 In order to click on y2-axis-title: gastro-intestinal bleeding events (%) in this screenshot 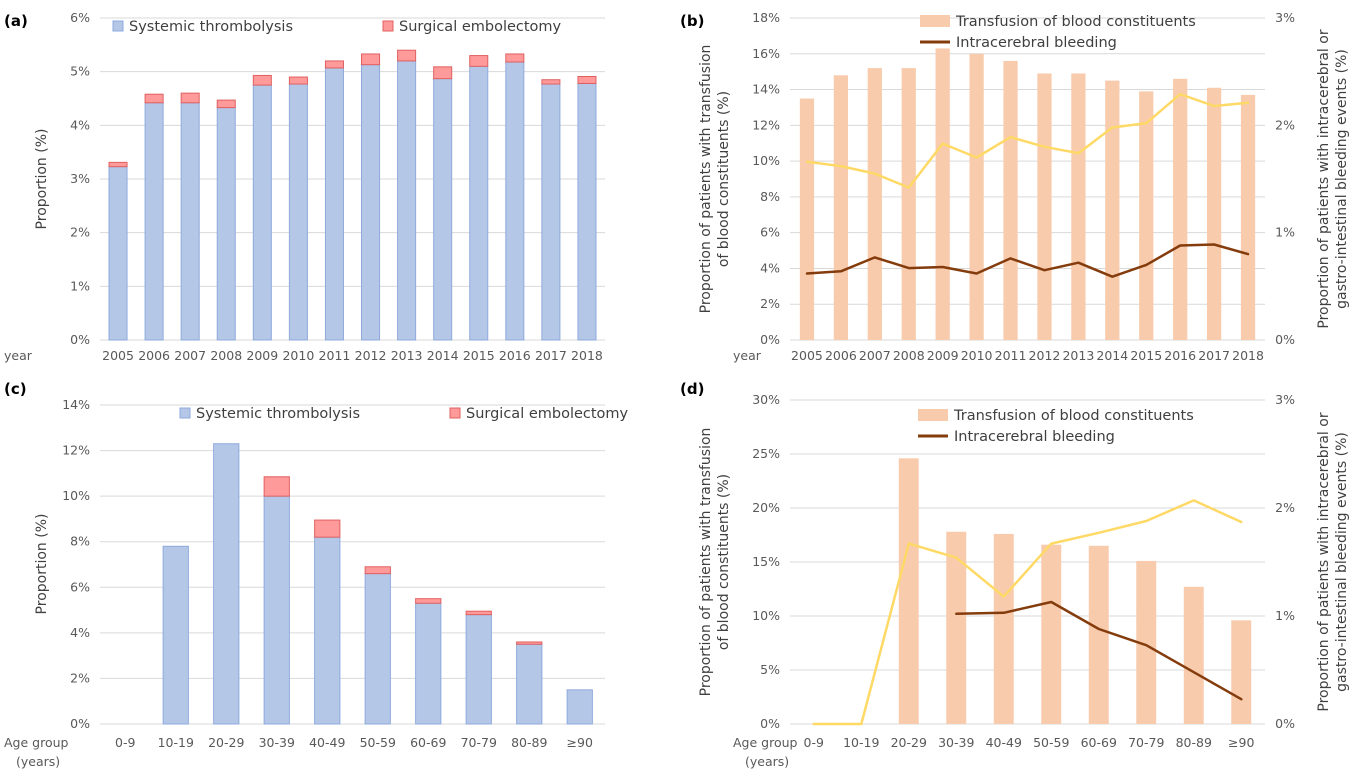, I will do `click(1342, 562)`.